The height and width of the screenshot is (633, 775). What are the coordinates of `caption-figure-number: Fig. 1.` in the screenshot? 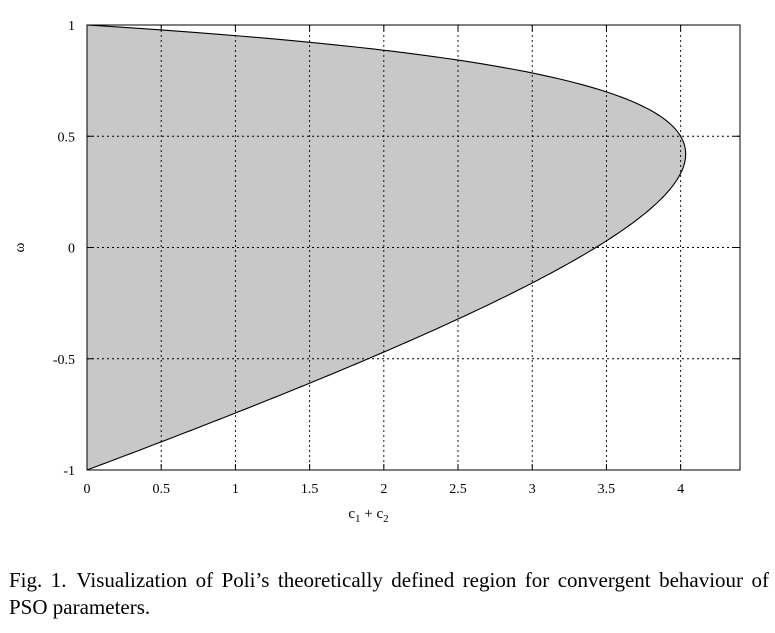 It's located at (38, 580).